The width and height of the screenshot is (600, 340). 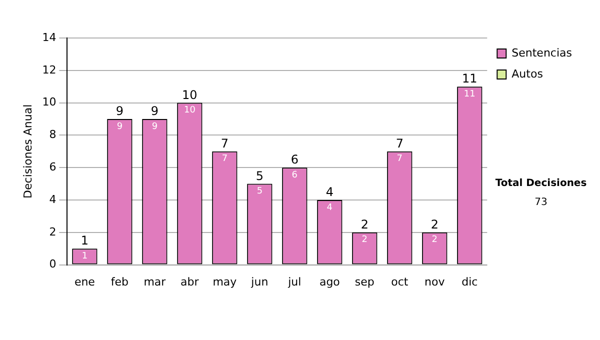 What do you see at coordinates (225, 281) in the screenshot?
I see `x-tick-label: may` at bounding box center [225, 281].